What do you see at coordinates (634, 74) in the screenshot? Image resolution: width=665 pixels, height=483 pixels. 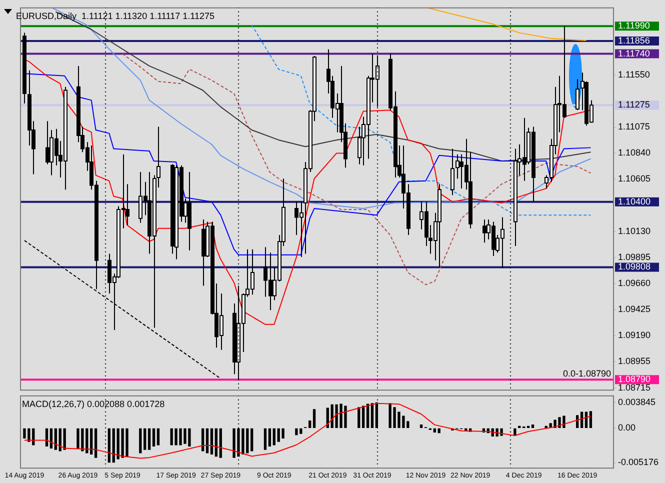 I see `y-tick-label: 1.11550` at bounding box center [634, 74].